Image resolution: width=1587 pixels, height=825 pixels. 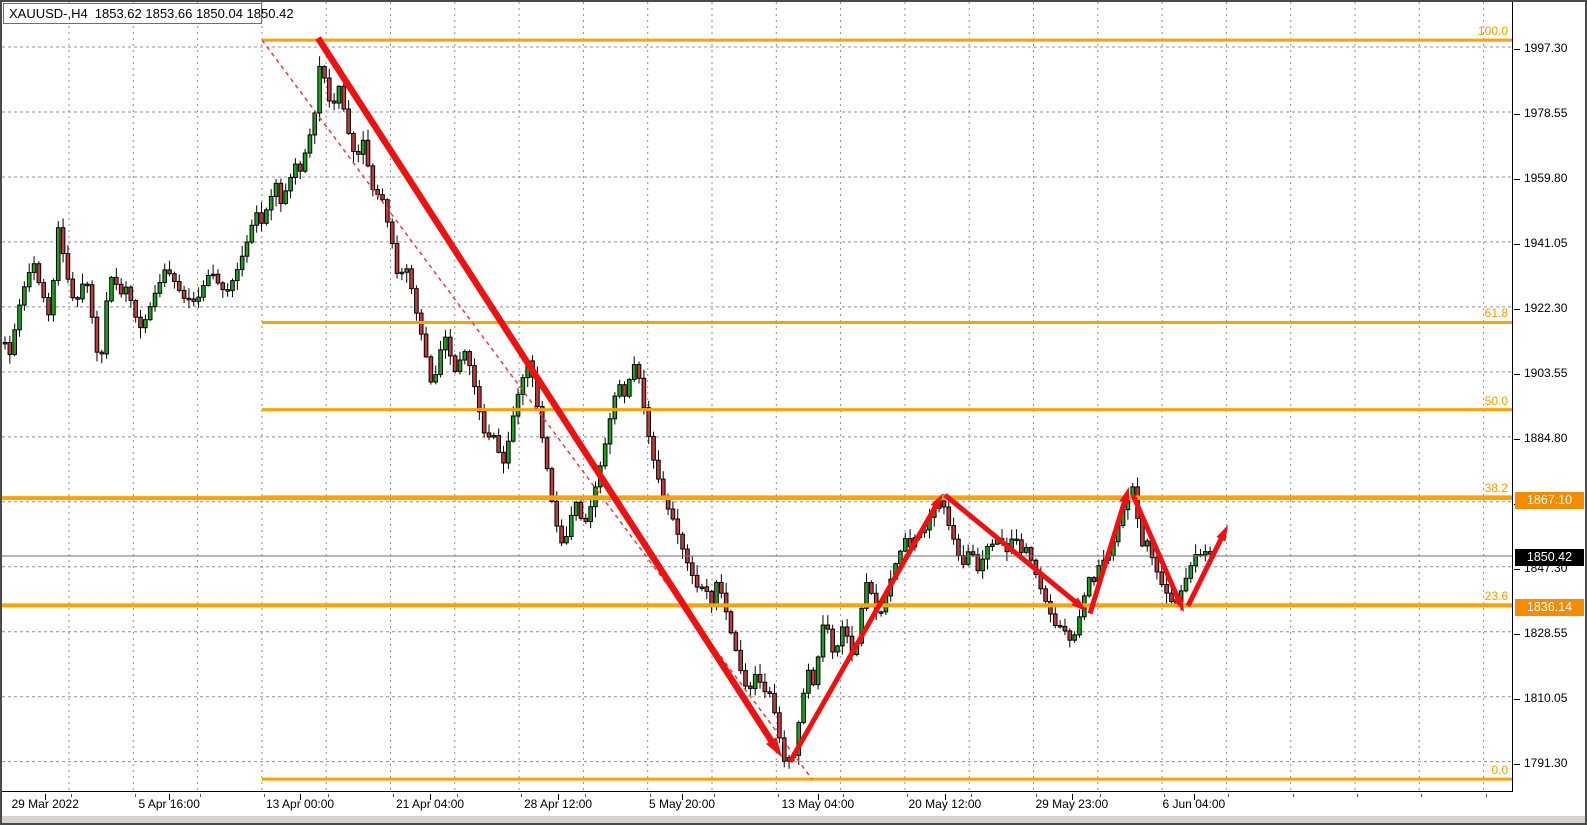 What do you see at coordinates (1546, 697) in the screenshot?
I see `y-axis-price-label: 1810.05` at bounding box center [1546, 697].